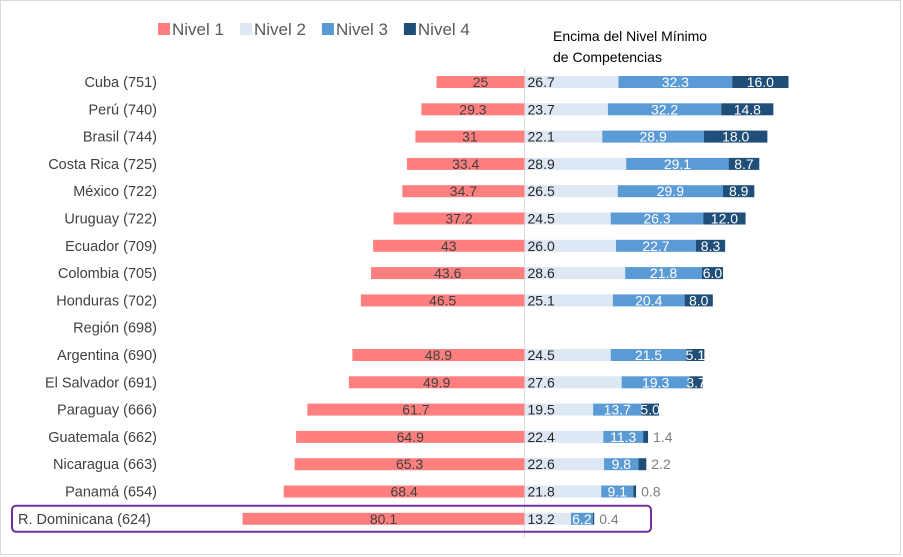  Describe the element at coordinates (111, 493) in the screenshot. I see `category-label-panama-654: Panamá (654)` at that location.